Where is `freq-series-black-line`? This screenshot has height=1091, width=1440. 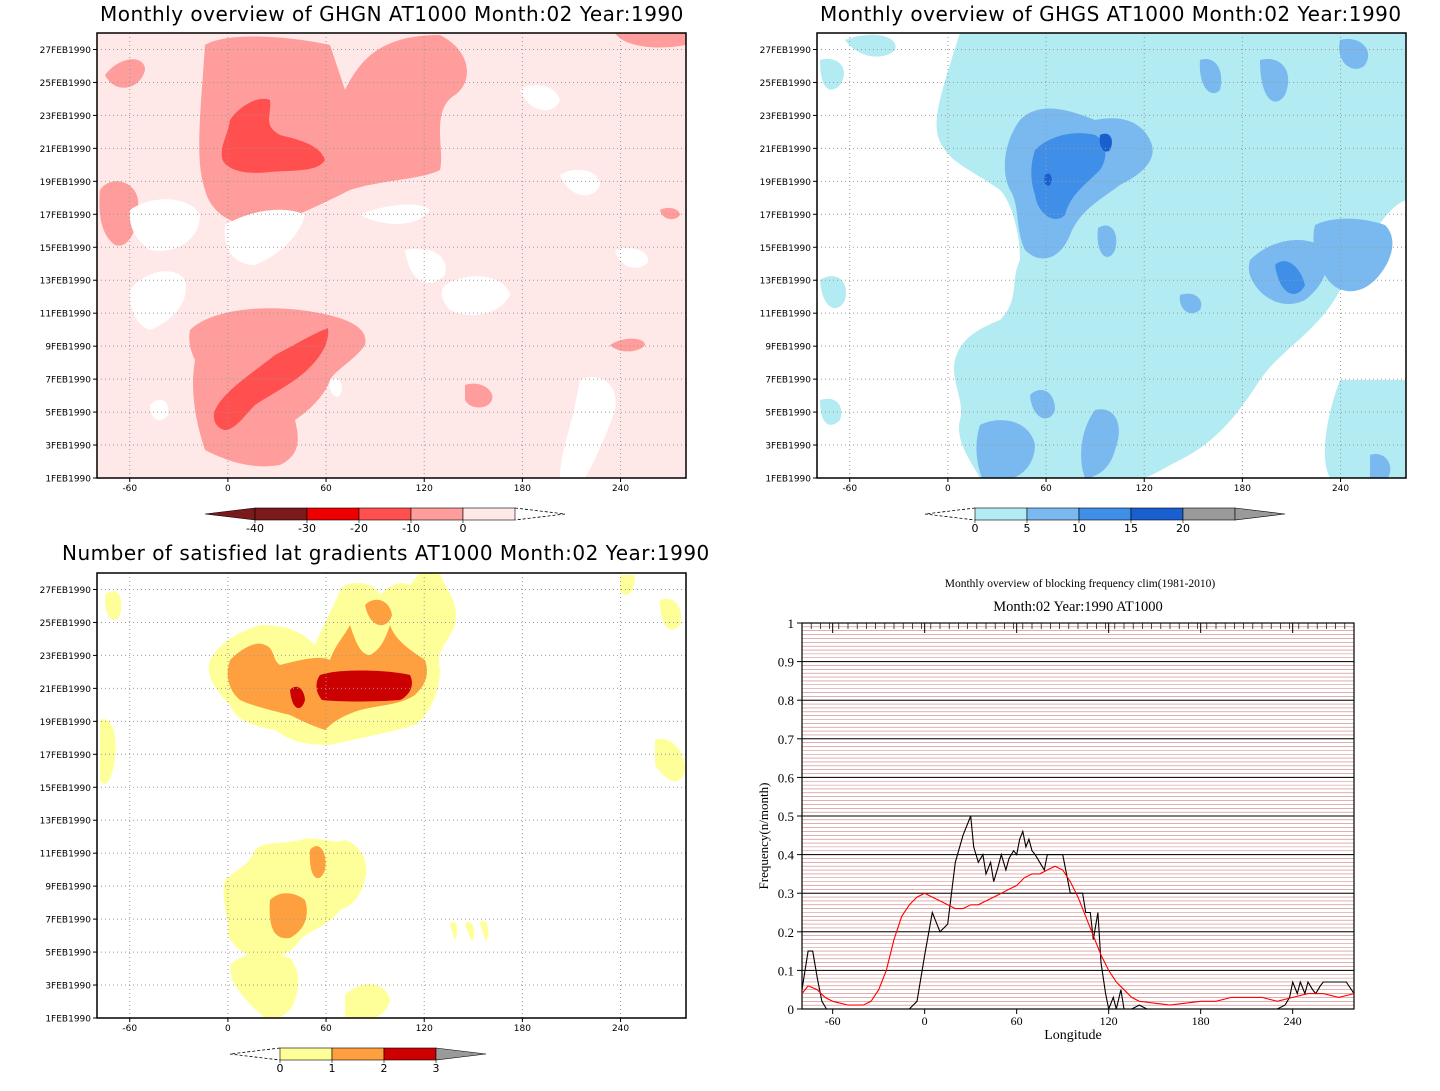
freq-series-black-line is located at coordinates (1078, 913).